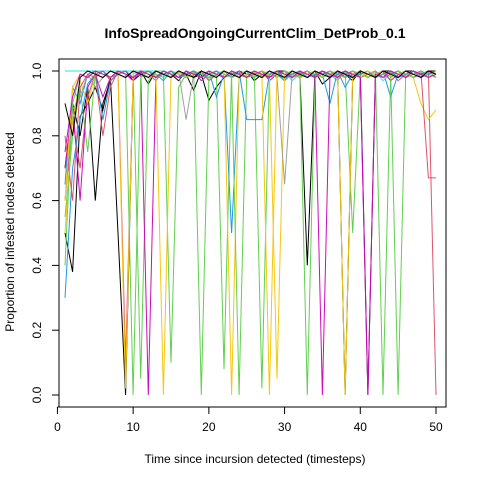 The image size is (480, 480). What do you see at coordinates (57, 427) in the screenshot?
I see `x-tick-label: 0` at bounding box center [57, 427].